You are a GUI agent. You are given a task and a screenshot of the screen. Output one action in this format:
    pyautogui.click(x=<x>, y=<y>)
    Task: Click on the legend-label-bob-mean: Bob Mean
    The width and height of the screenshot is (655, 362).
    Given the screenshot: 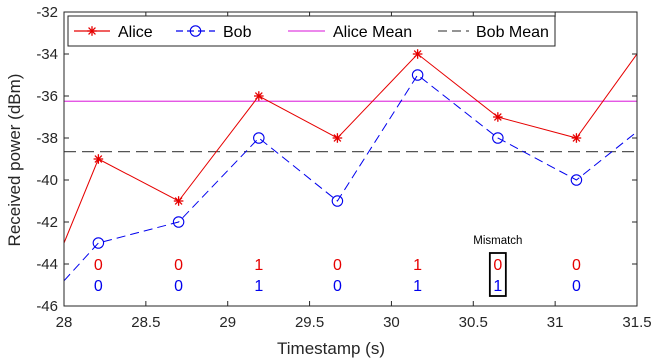 What is the action you would take?
    pyautogui.click(x=512, y=32)
    